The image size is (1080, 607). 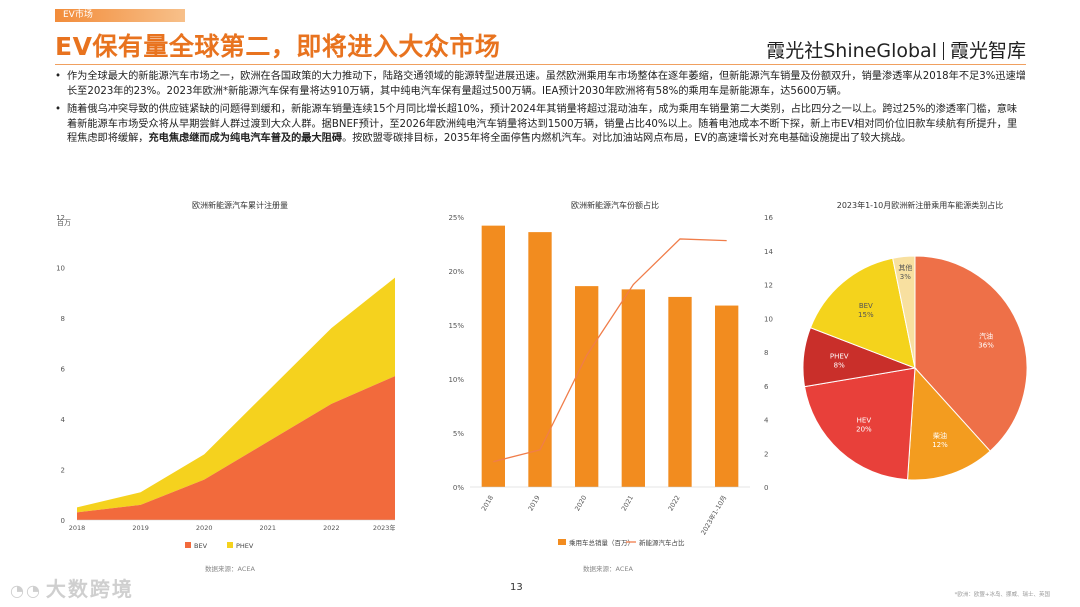 What do you see at coordinates (487, 503) in the screenshot?
I see `chart2-xtick: 2018` at bounding box center [487, 503].